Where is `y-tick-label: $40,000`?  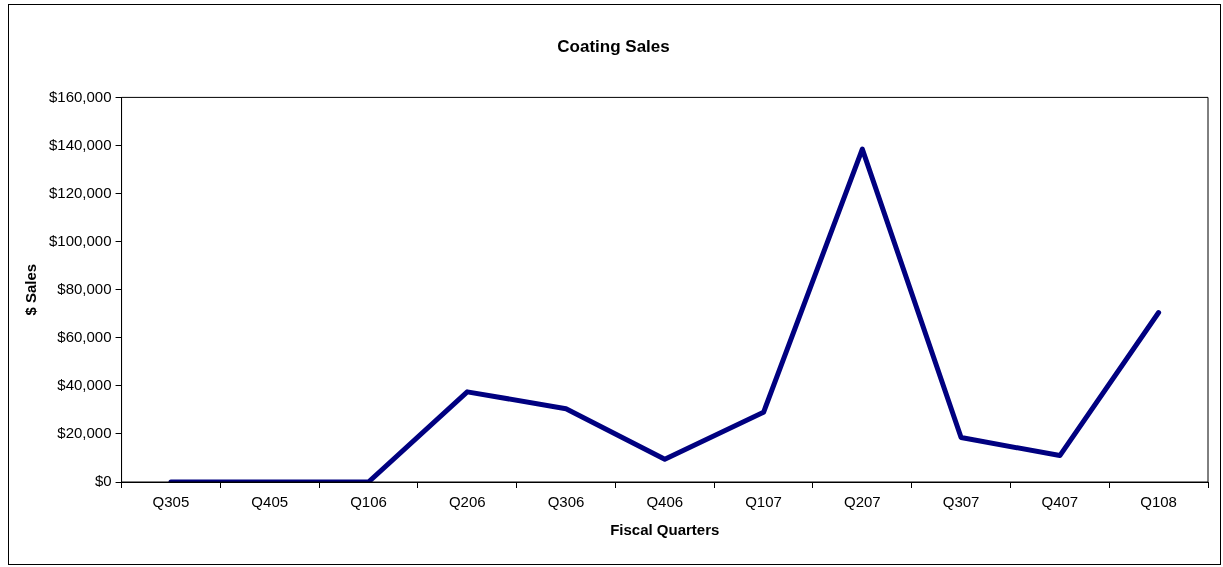 y-tick-label: $40,000 is located at coordinates (84, 384).